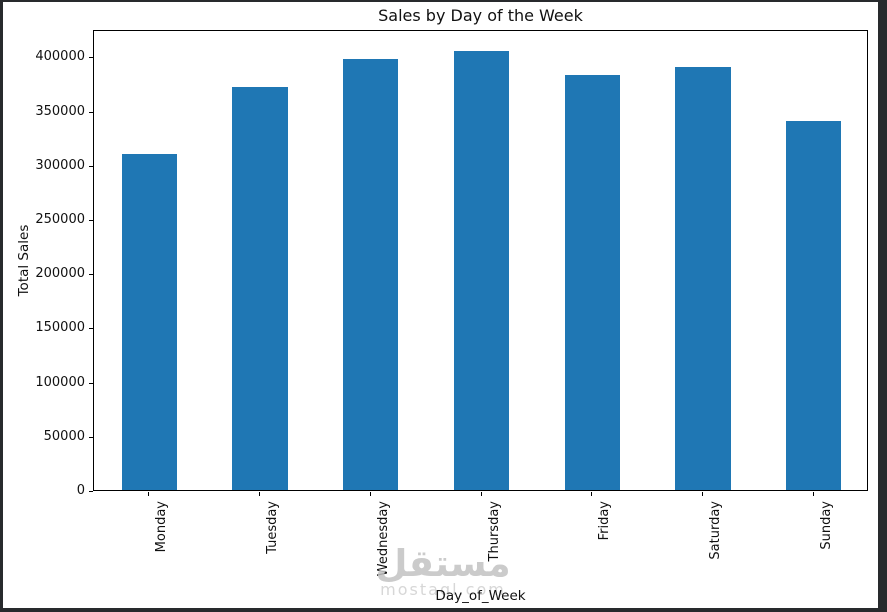 Image resolution: width=887 pixels, height=612 pixels. Describe the element at coordinates (60, 165) in the screenshot. I see `y-tick-label: 300000` at that location.